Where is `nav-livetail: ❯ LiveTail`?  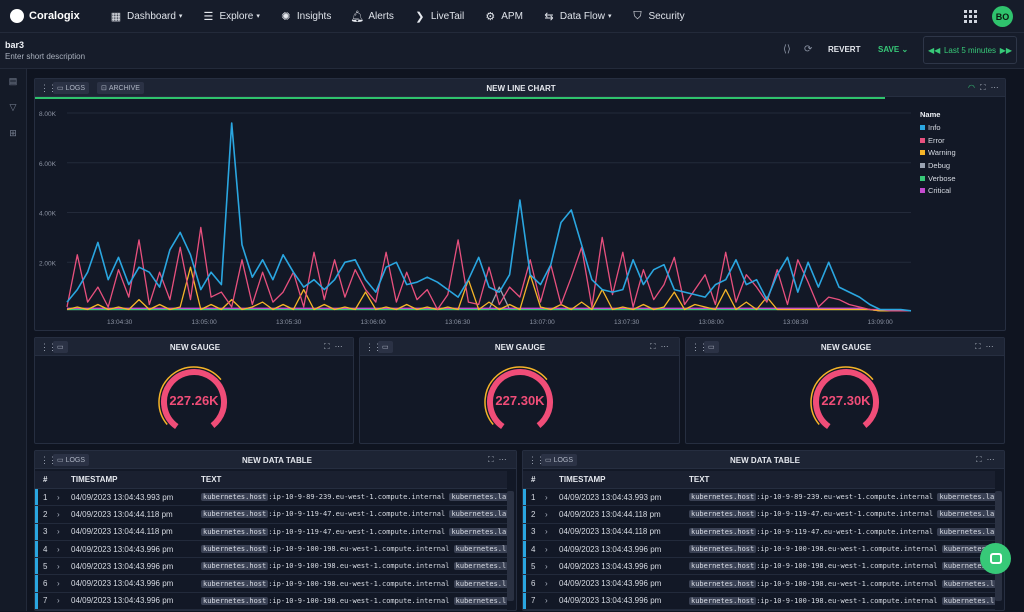
nav-livetail: ❯ LiveTail is located at coordinates (439, 16).